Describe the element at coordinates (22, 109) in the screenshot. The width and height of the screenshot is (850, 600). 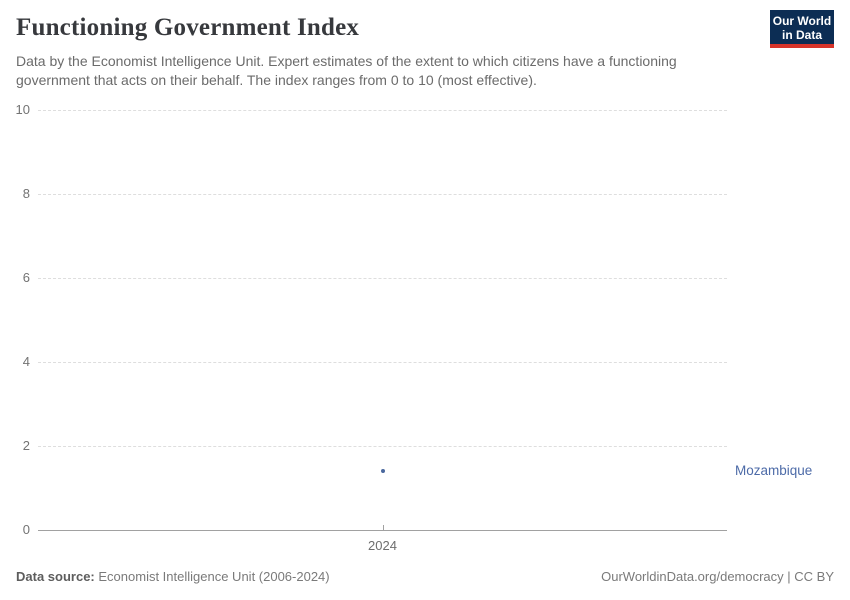
I see `y-axis-tick-label: 10` at that location.